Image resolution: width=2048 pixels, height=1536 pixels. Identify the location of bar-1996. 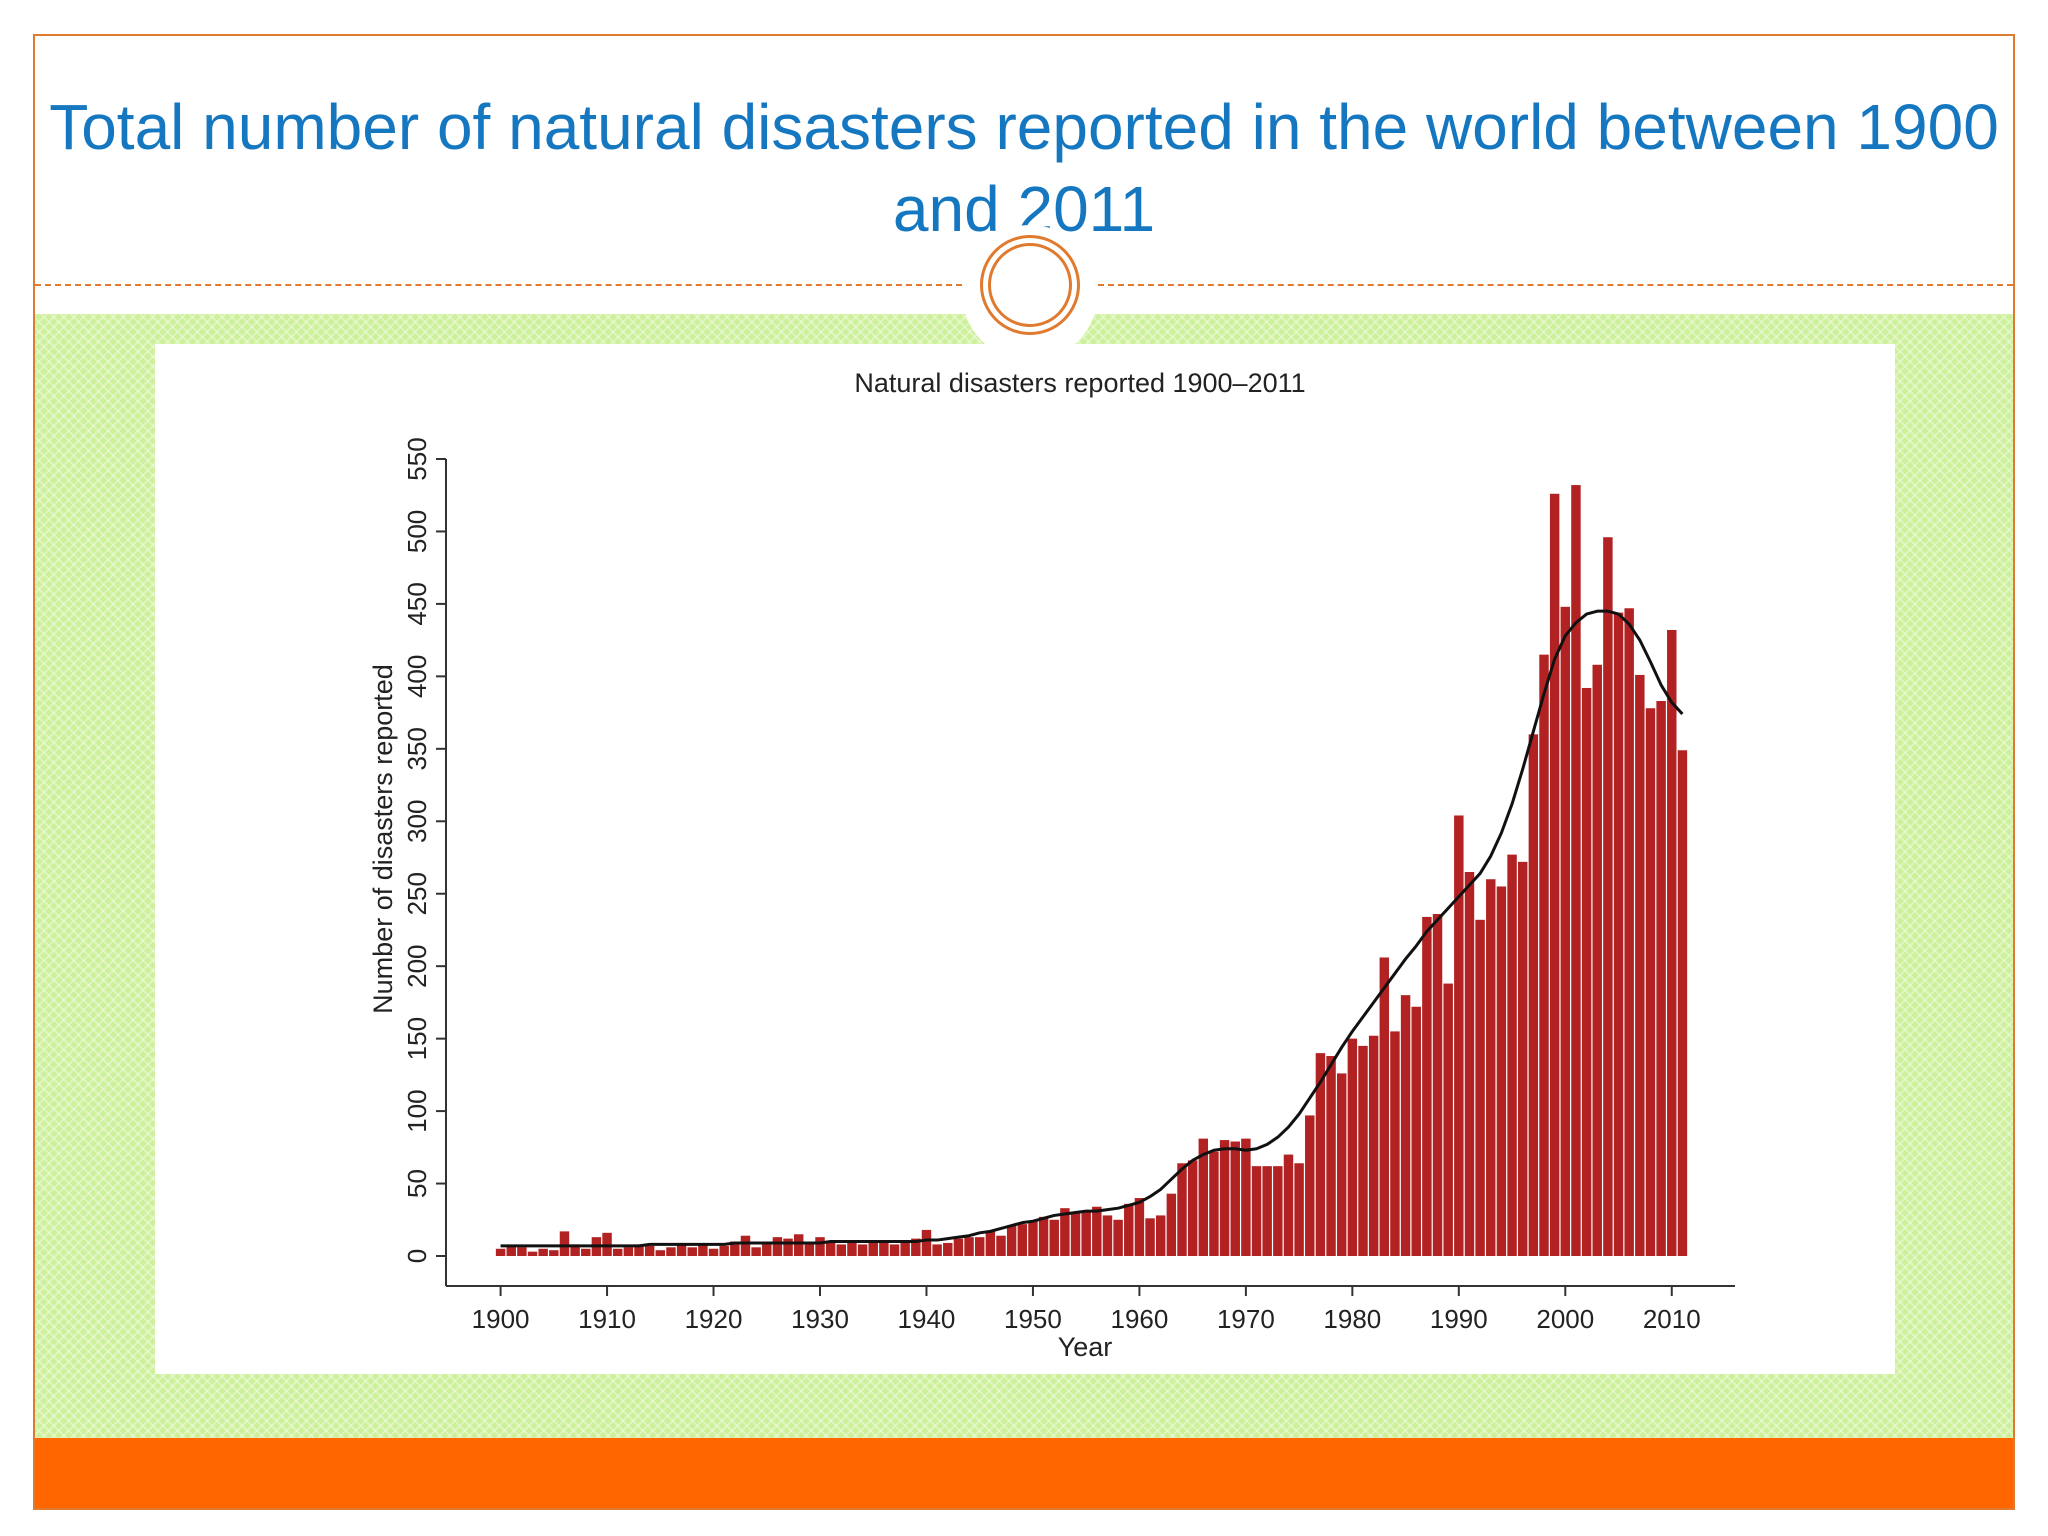
(1522, 1058).